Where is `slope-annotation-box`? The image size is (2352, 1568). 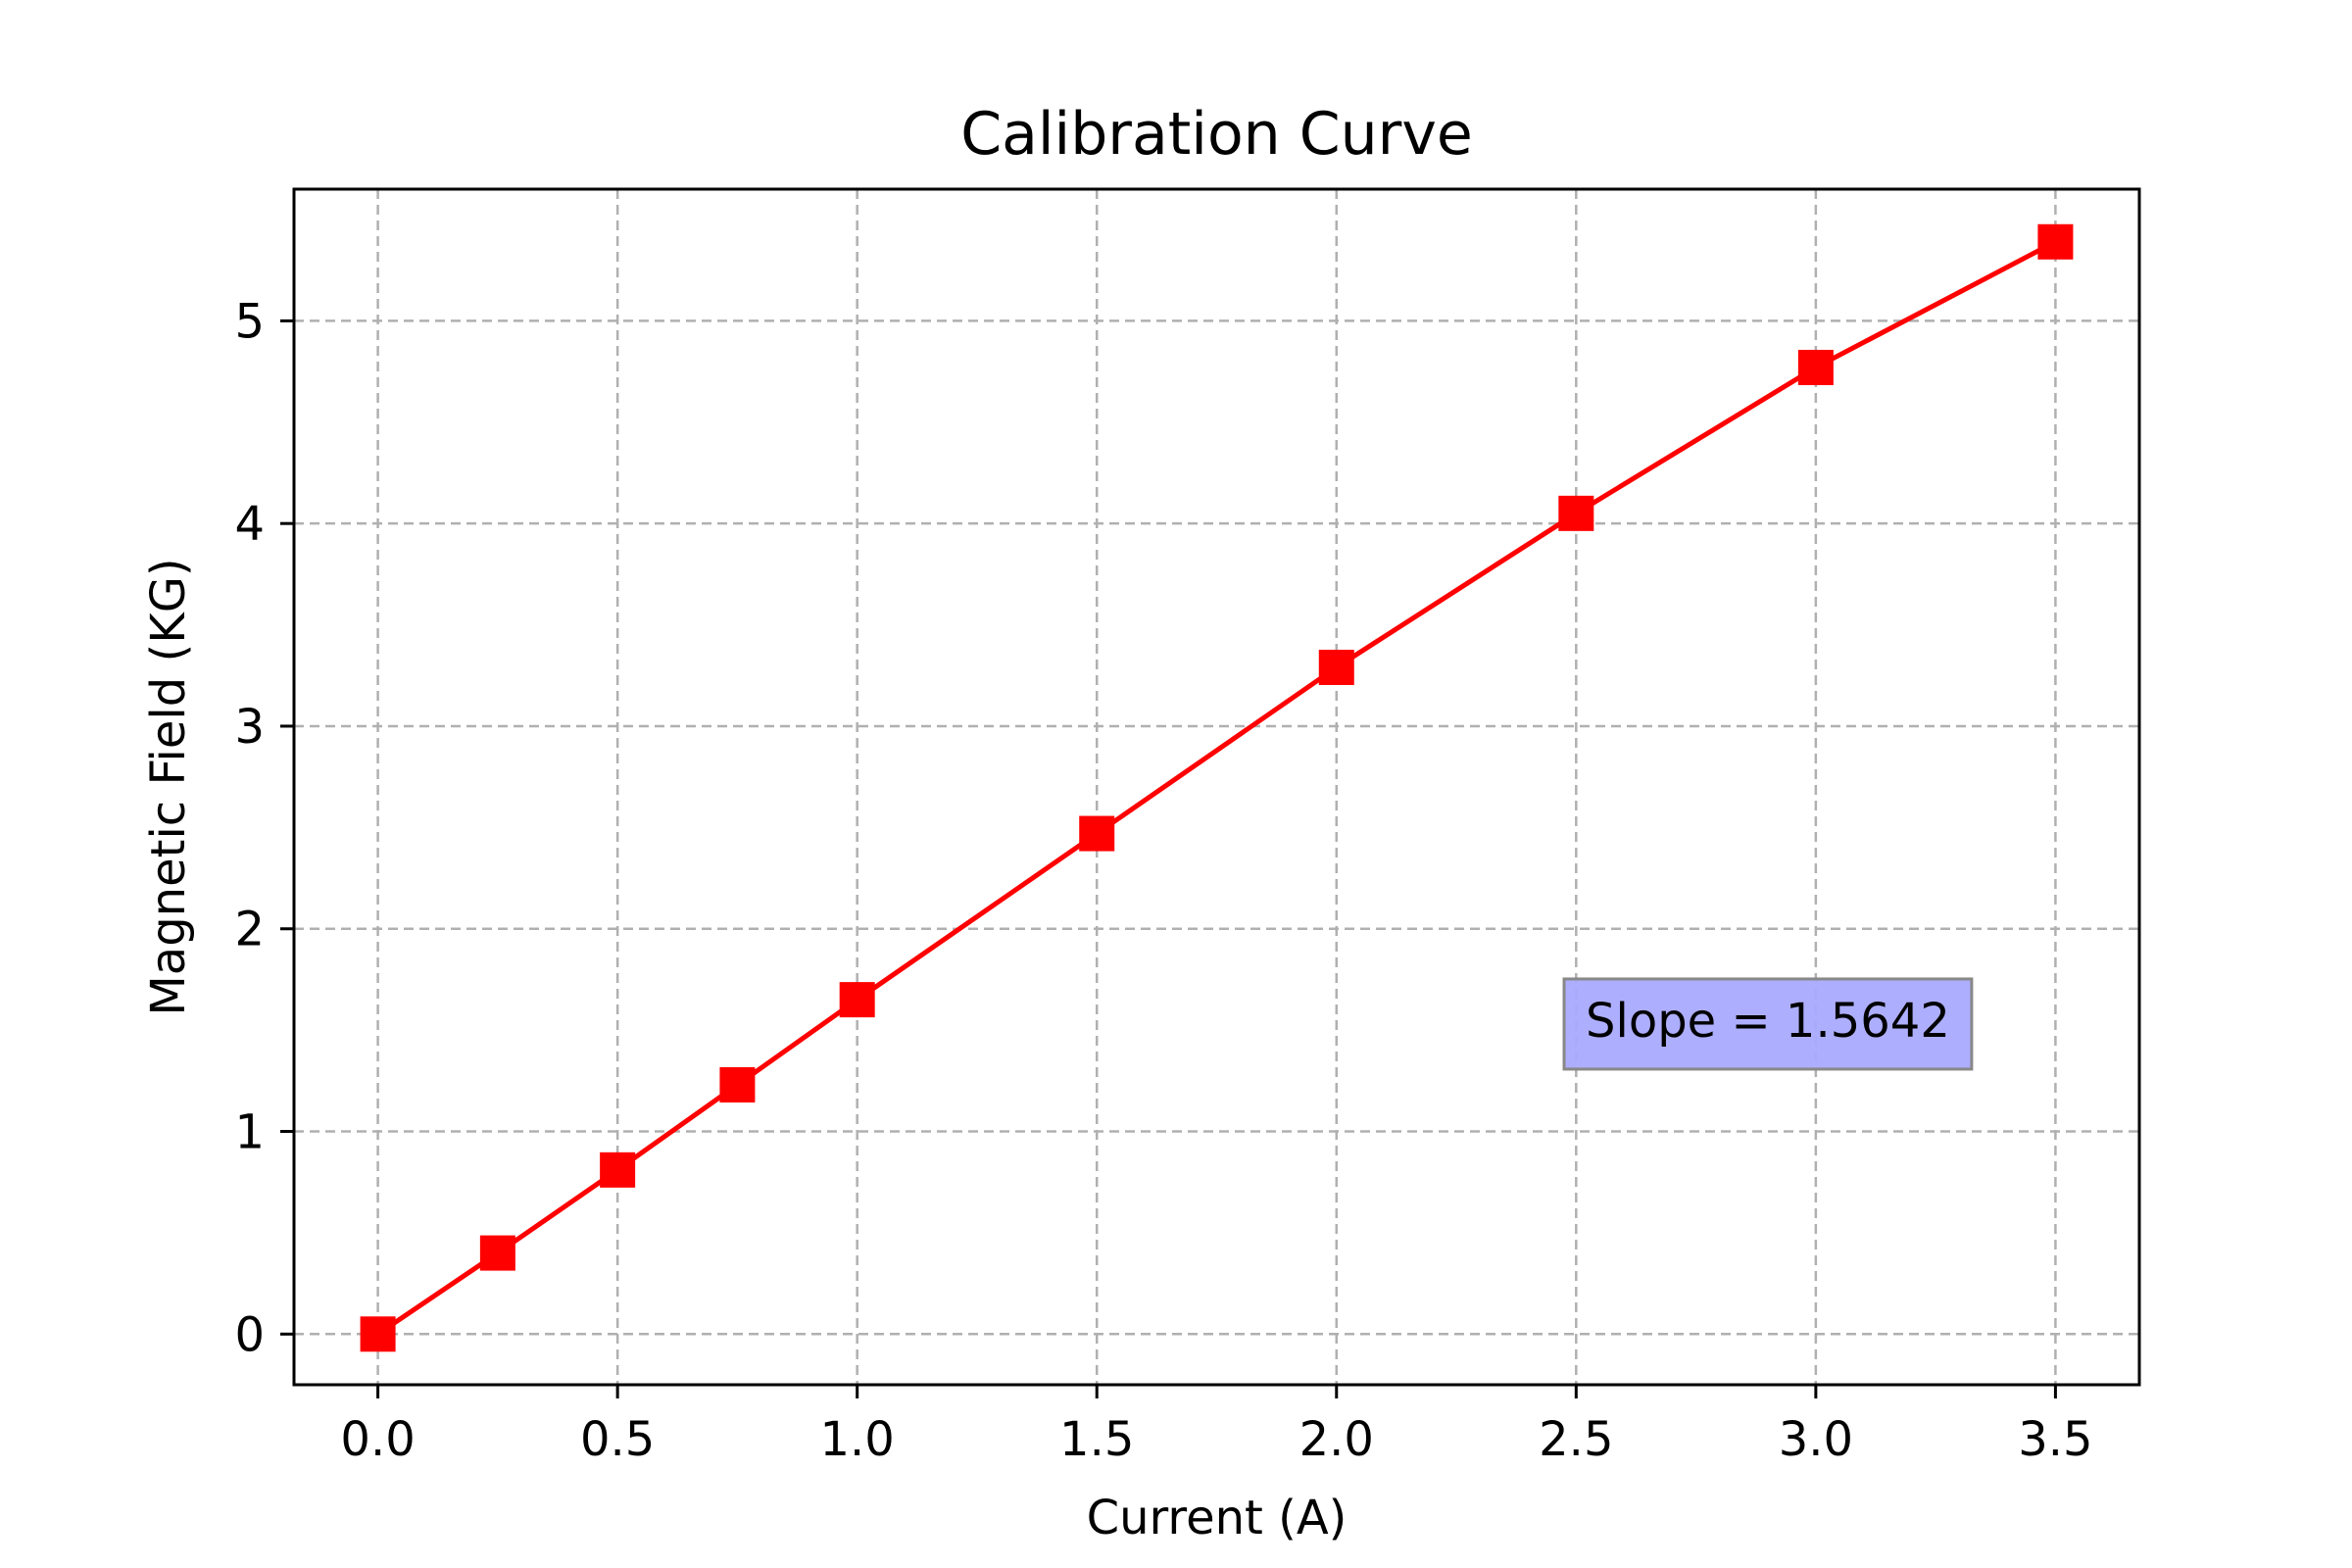
slope-annotation-box is located at coordinates (1768, 1024).